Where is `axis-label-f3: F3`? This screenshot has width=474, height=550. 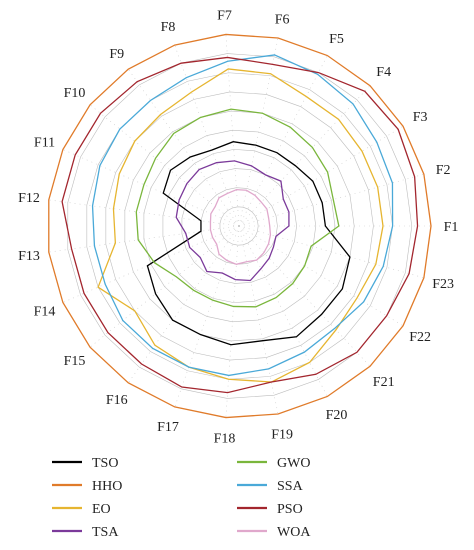 axis-label-f3: F3 is located at coordinates (420, 117).